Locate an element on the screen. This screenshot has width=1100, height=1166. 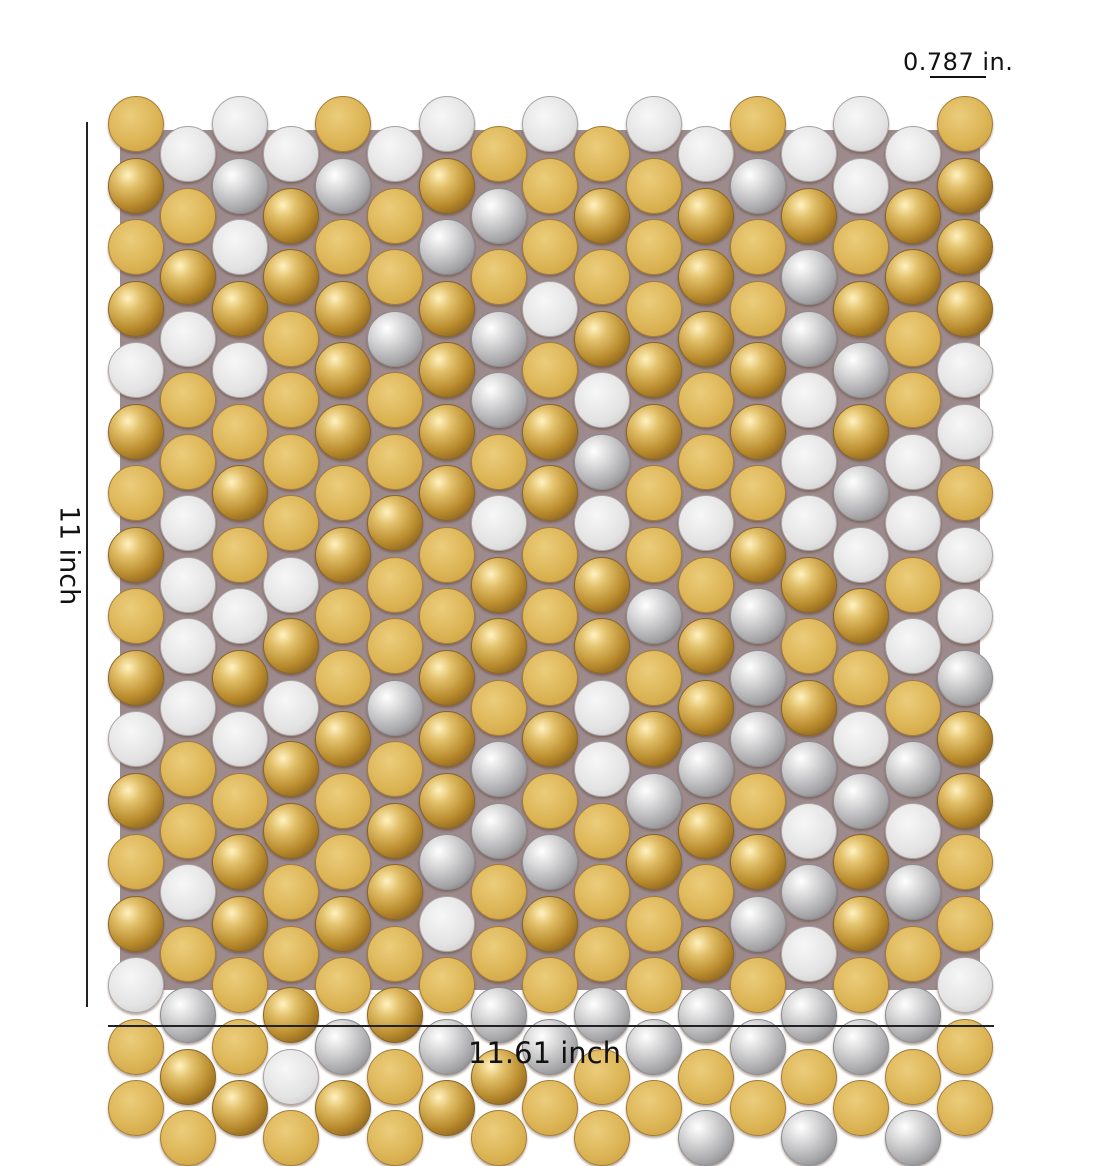
tile-diameter-label: 0.787 in. is located at coordinates (958, 62).